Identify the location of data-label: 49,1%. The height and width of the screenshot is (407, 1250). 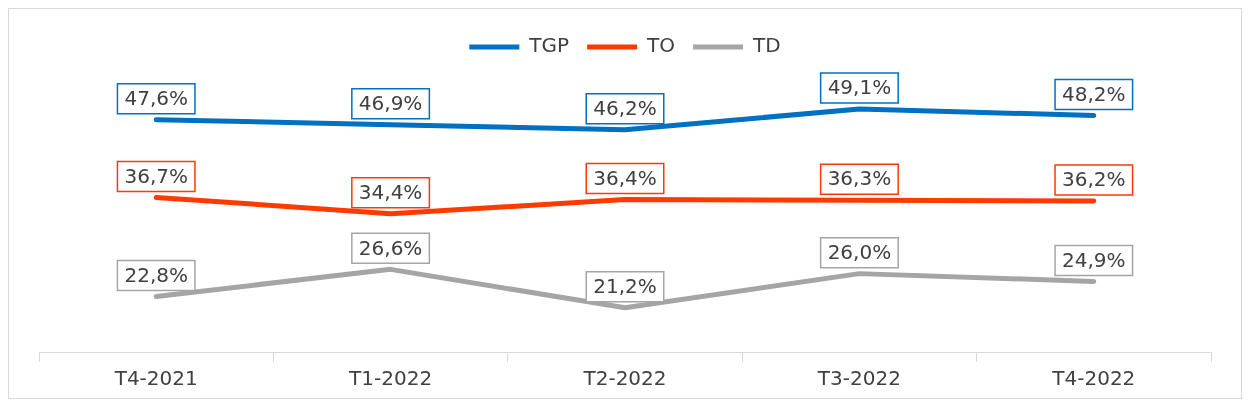
(859, 87).